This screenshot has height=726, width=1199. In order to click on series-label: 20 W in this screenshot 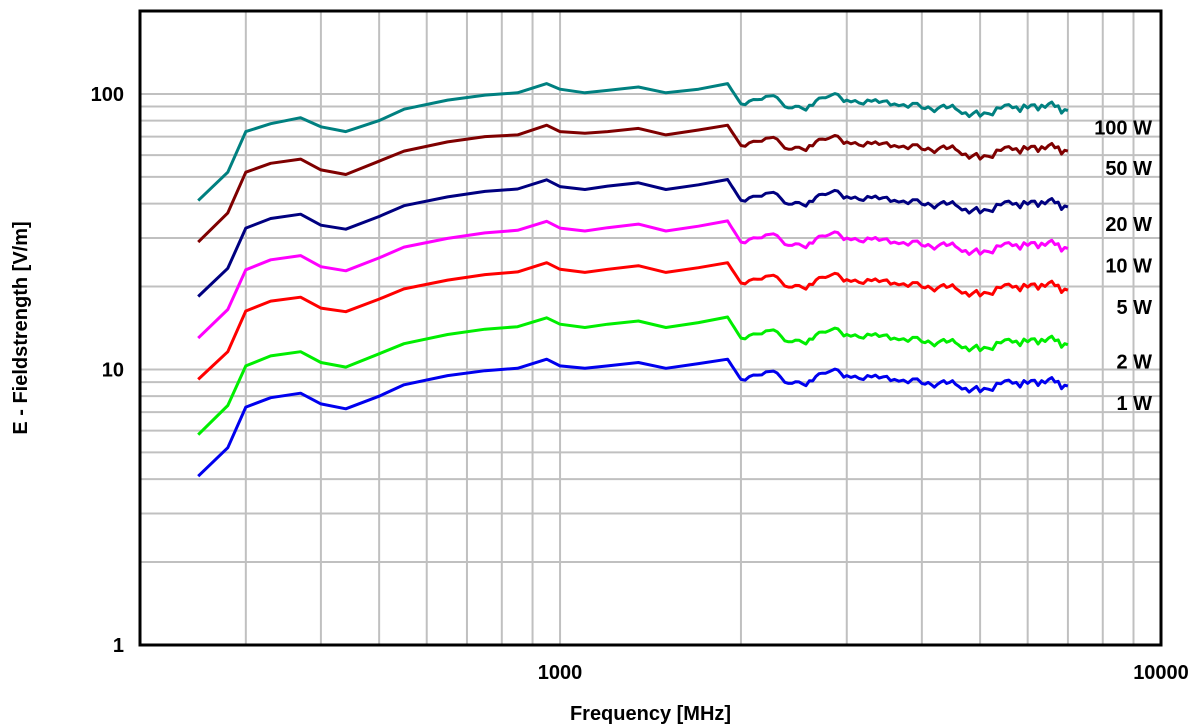, I will do `click(1128, 225)`.